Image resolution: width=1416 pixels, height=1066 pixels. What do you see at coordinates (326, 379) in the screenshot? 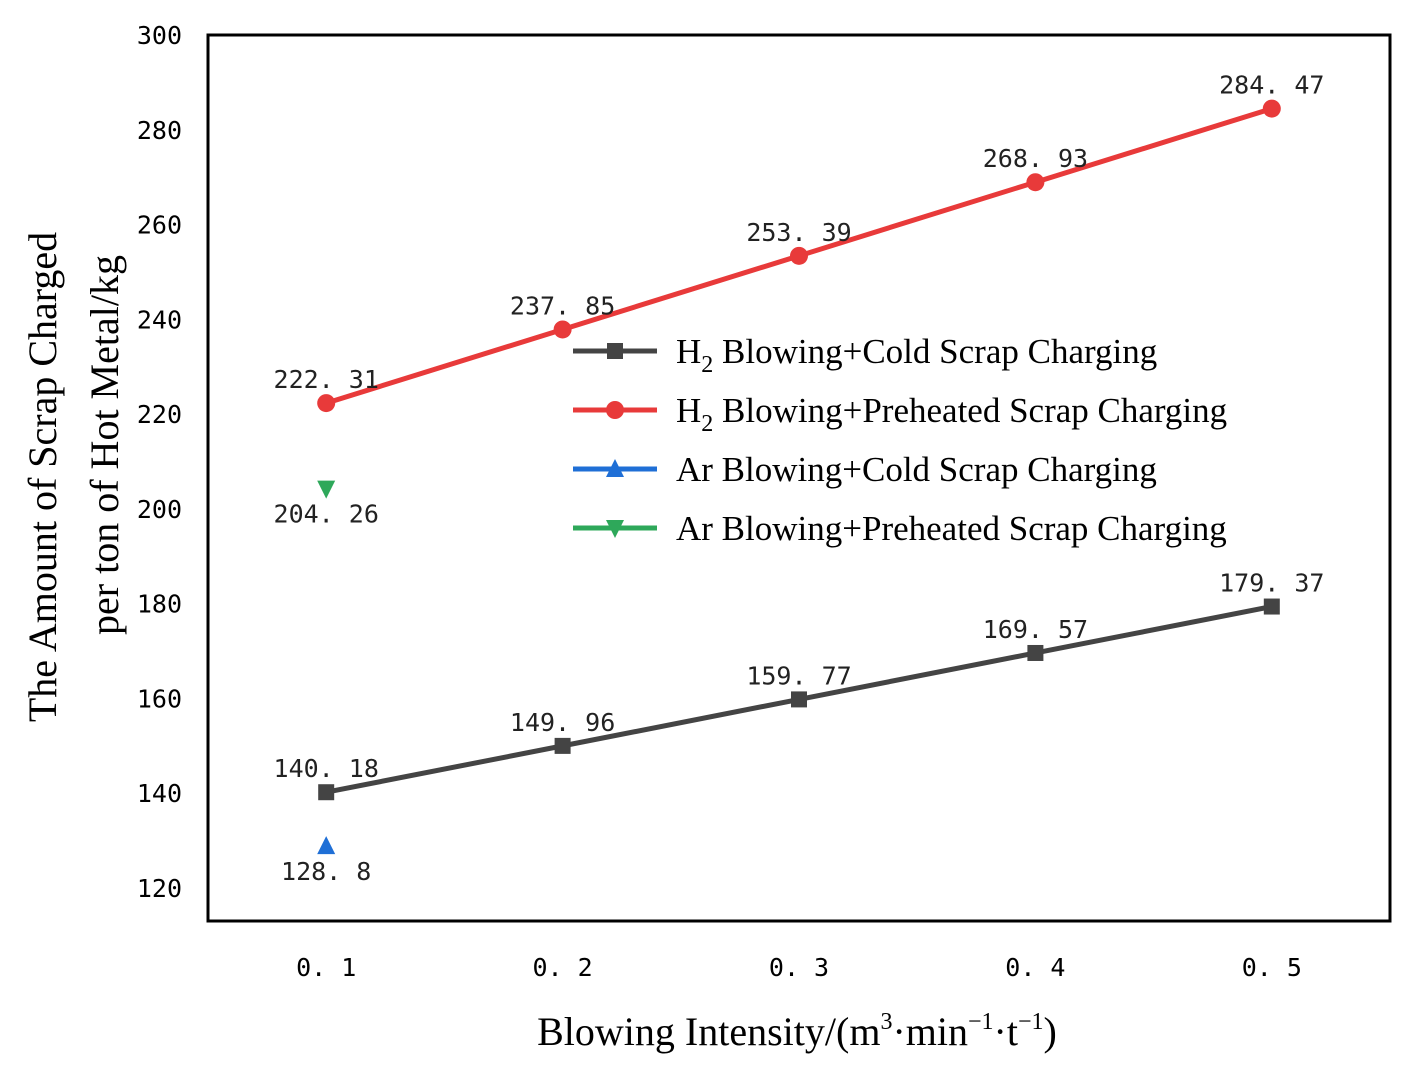
I see `data-label: 222. 31` at bounding box center [326, 379].